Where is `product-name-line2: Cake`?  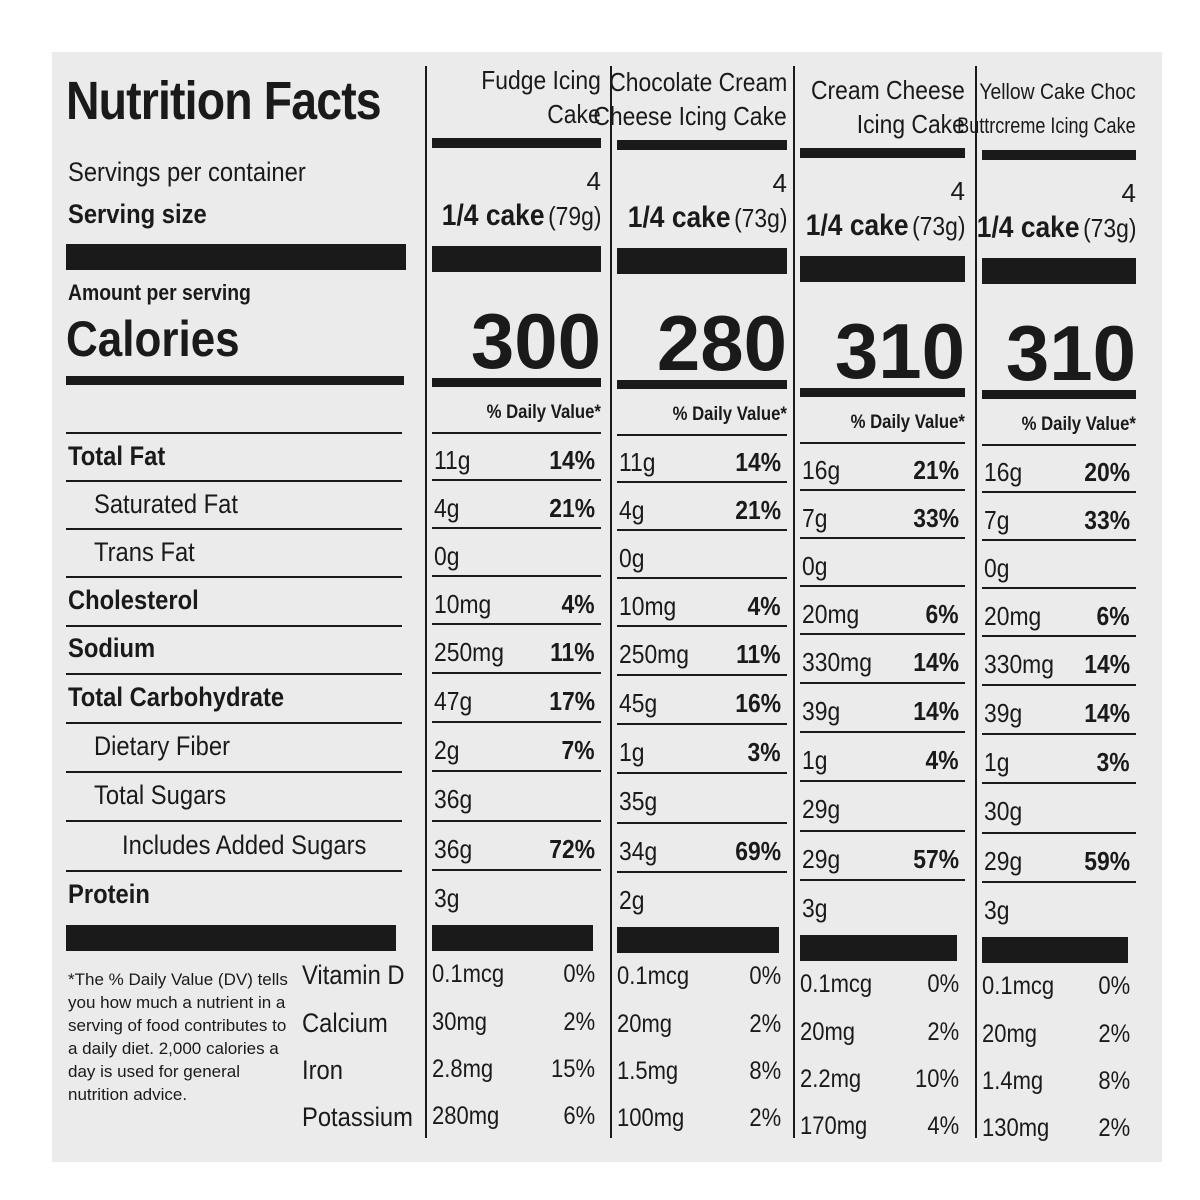
product-name-line2: Cake is located at coordinates (574, 114).